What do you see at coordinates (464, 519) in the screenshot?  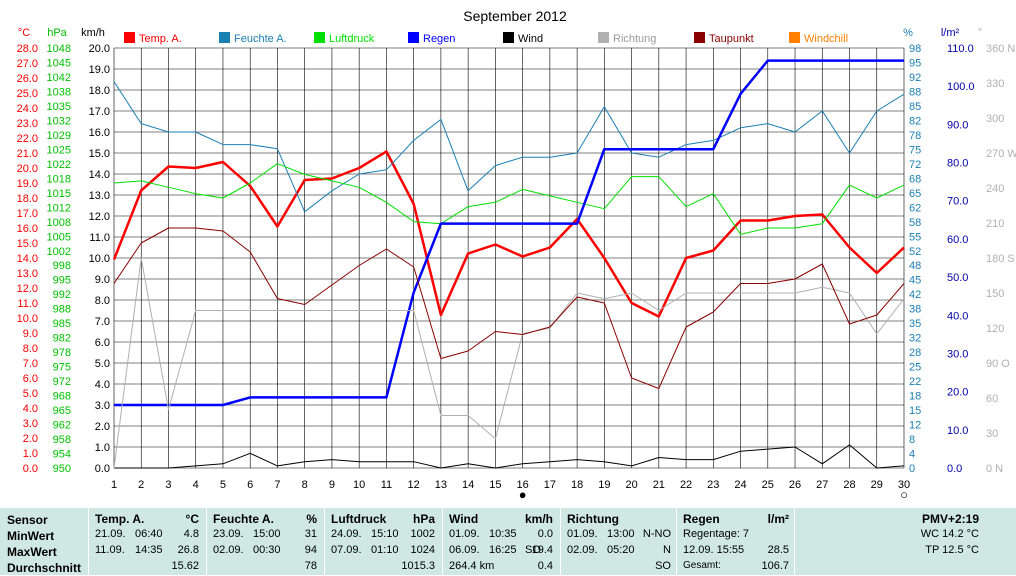 I see `stats-wind-header: Wind` at bounding box center [464, 519].